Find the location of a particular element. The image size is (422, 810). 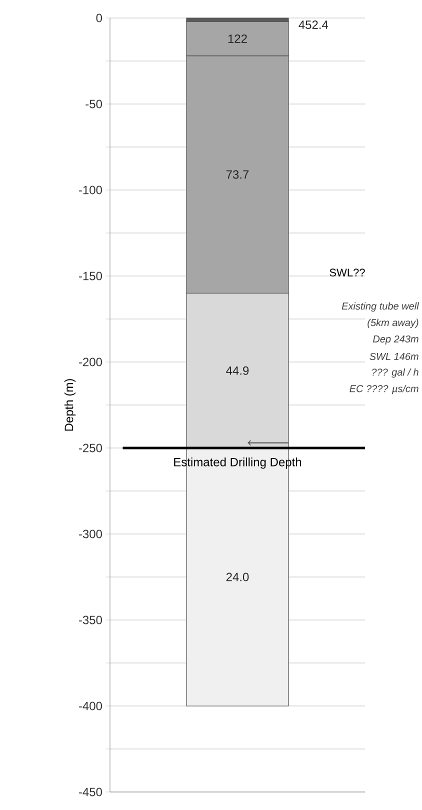

text: ??? gal / h is located at coordinates (395, 373).